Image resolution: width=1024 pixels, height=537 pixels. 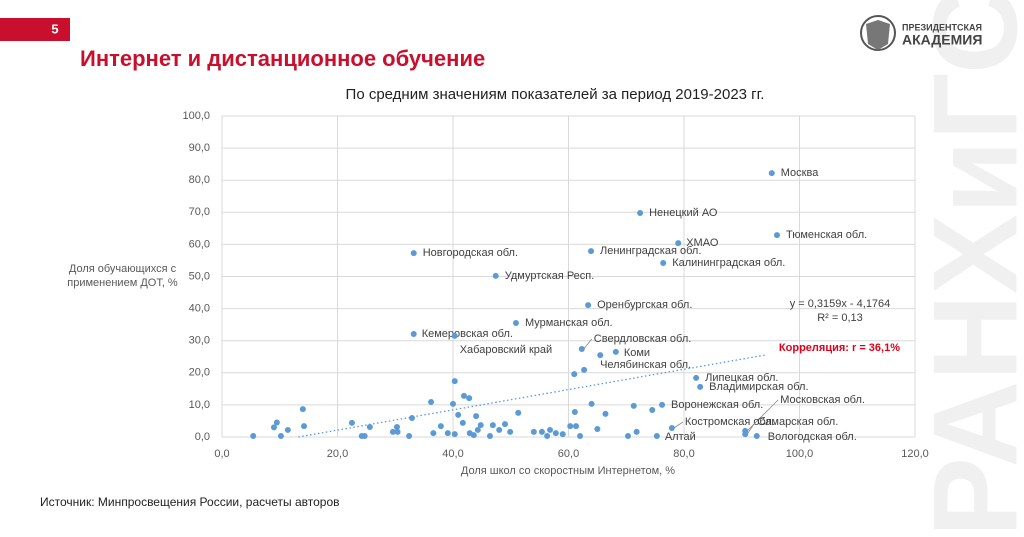 I want to click on x-tick-label: 120,0, so click(x=915, y=454).